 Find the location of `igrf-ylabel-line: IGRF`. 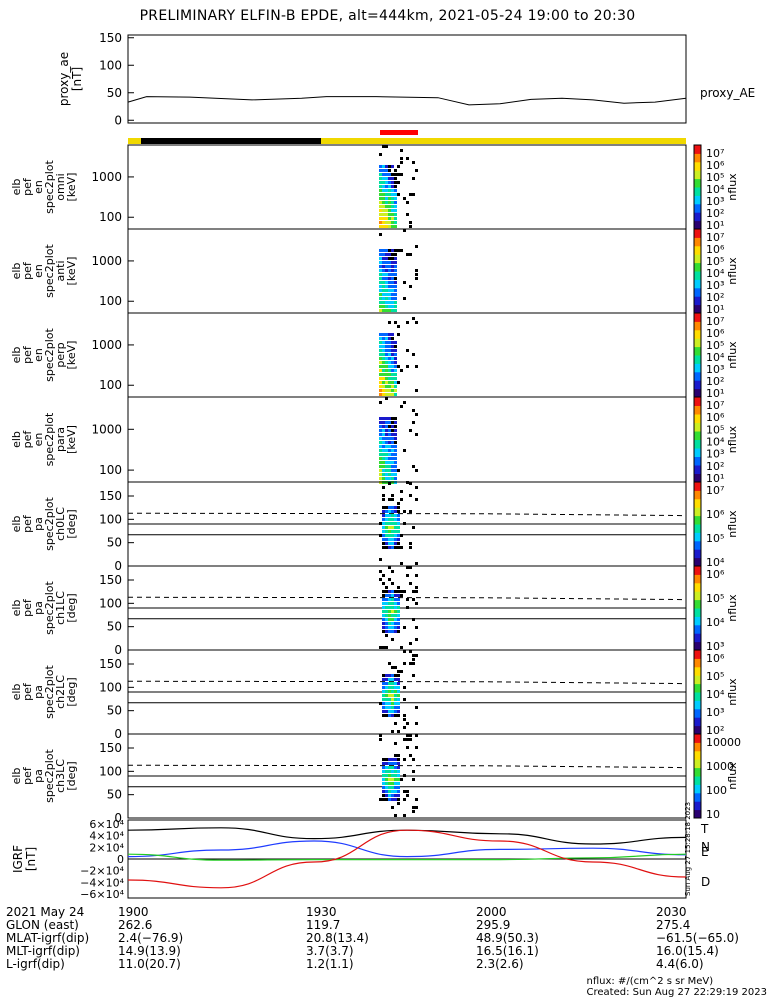

igrf-ylabel-line: IGRF is located at coordinates (18, 859).